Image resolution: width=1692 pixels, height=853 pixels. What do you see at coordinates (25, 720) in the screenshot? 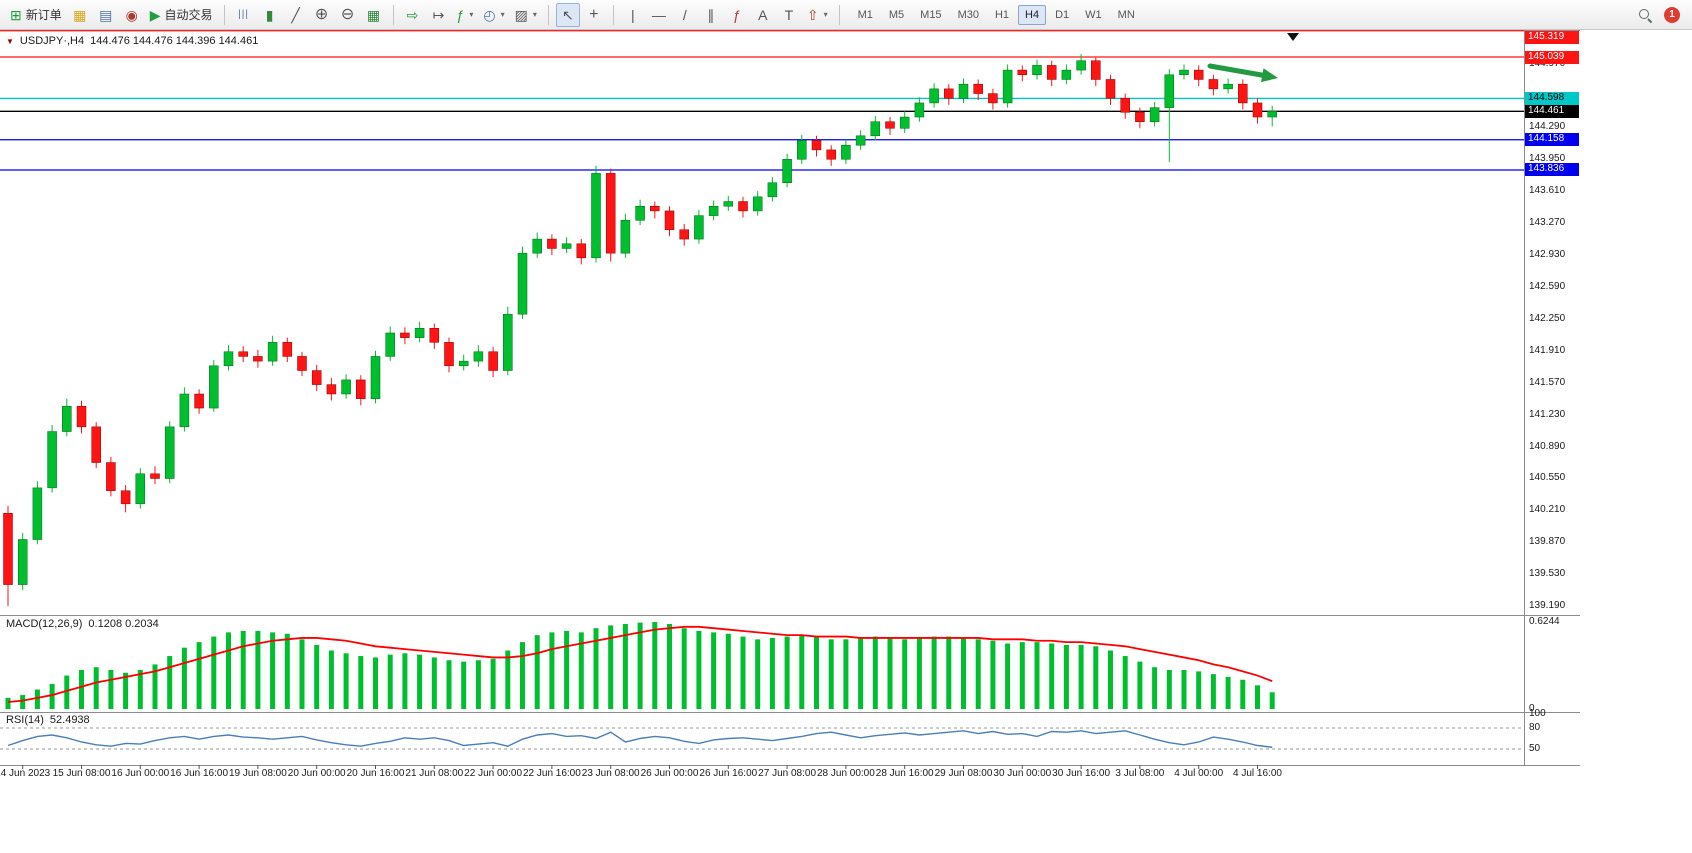
I see `rsi-indicator-name: RSI(14)` at bounding box center [25, 720].